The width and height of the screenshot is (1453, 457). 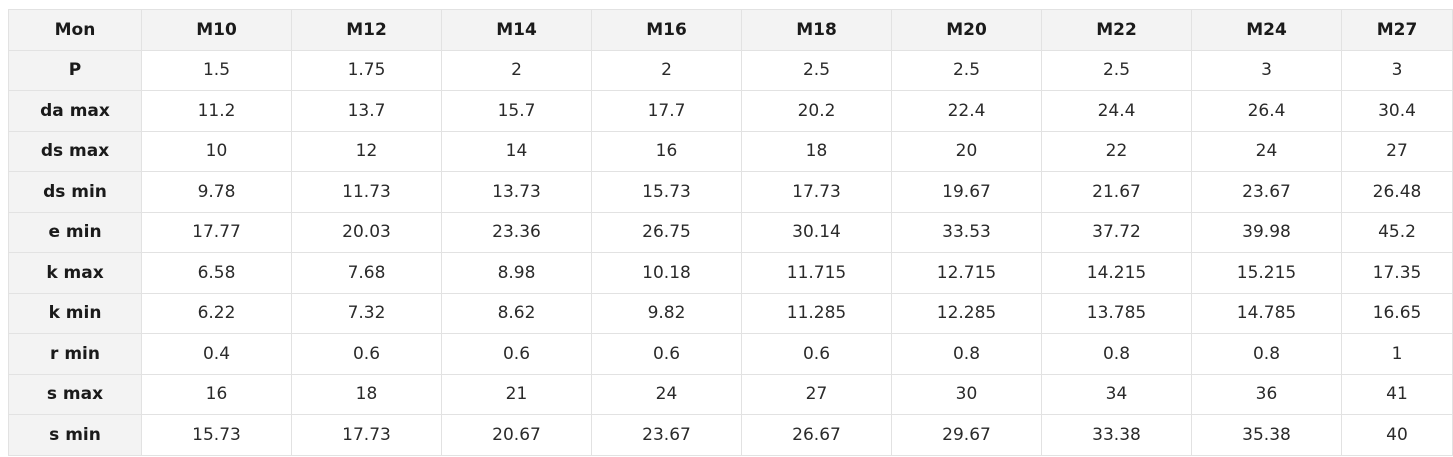 I want to click on table-cell: 7.32, so click(x=366, y=313).